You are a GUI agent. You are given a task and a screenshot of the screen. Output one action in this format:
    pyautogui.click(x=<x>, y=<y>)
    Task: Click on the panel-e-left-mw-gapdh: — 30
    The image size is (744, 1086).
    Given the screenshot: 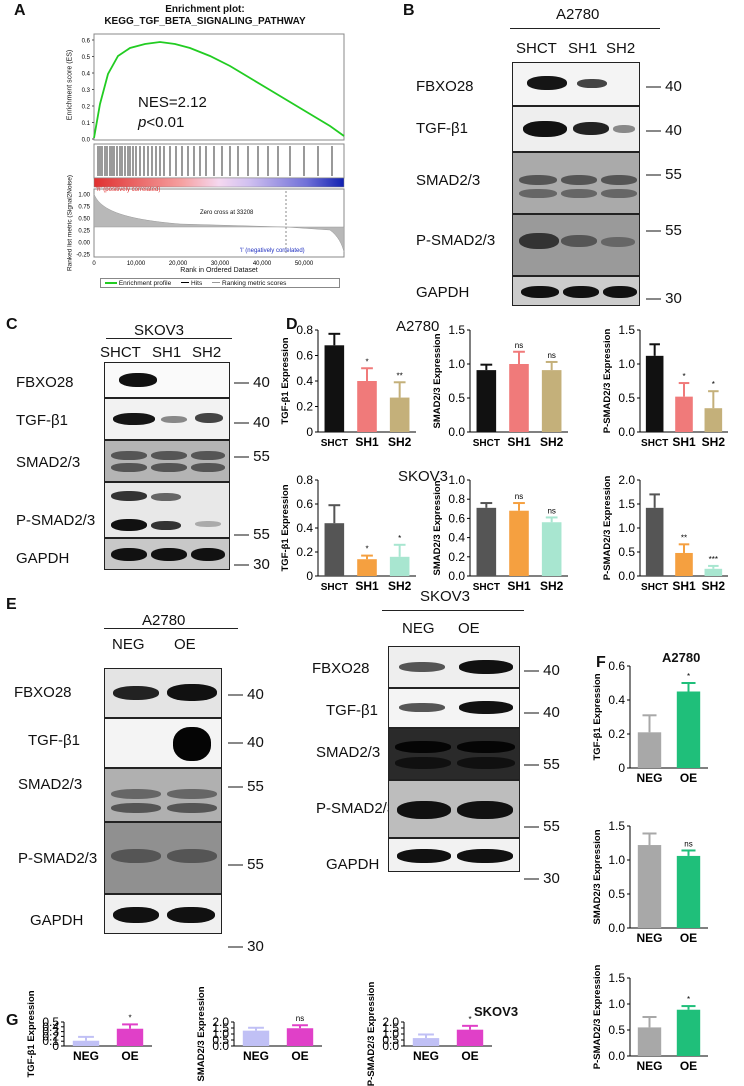 What is the action you would take?
    pyautogui.click(x=246, y=946)
    